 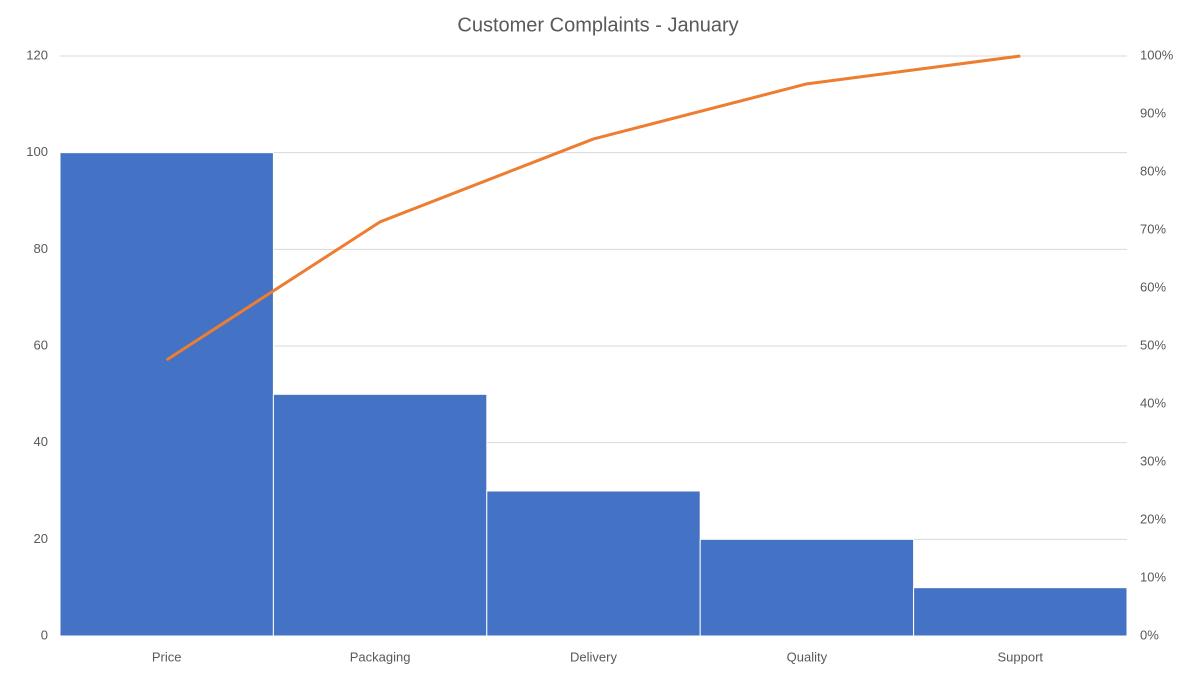 What do you see at coordinates (44, 634) in the screenshot?
I see `y-tick-label: 0` at bounding box center [44, 634].